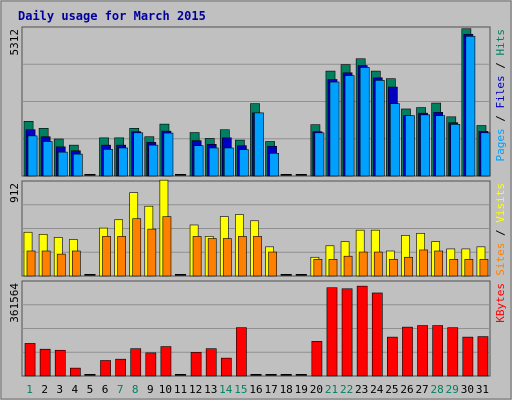 The height and width of the screenshot is (400, 512). Describe the element at coordinates (500, 42) in the screenshot. I see `legend-entry: Hits` at that location.